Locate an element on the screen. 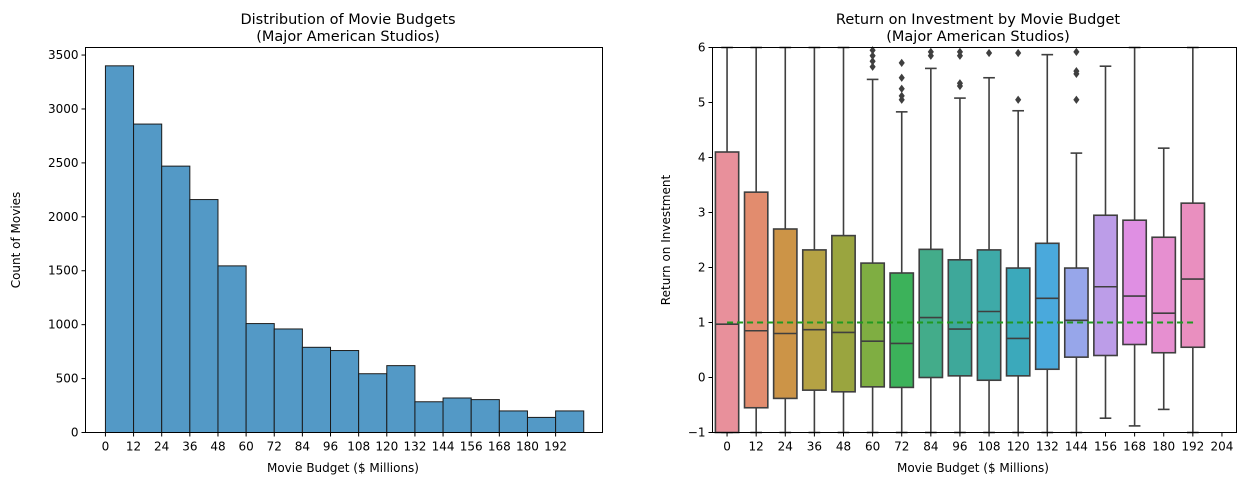 The width and height of the screenshot is (1260, 486). histogram-title: Distribution of Movie Budgets is located at coordinates (347, 20).